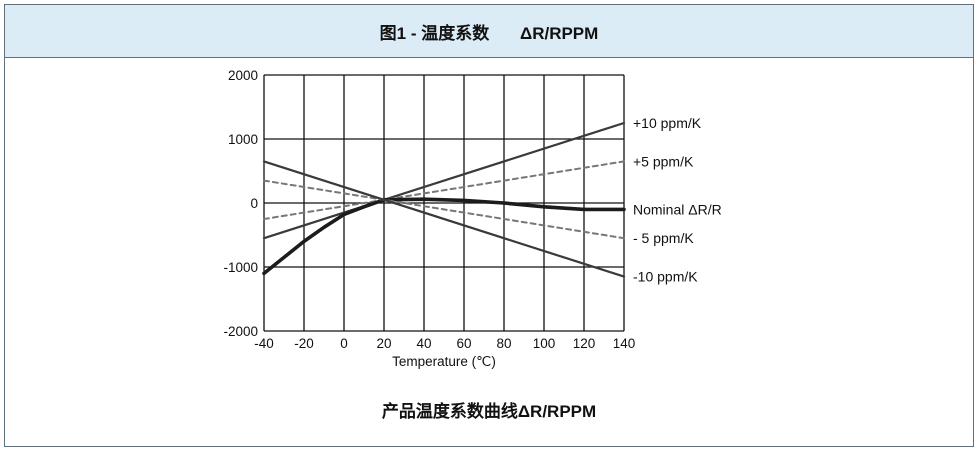 This screenshot has height=451, width=980. Describe the element at coordinates (663, 238) in the screenshot. I see `series-label-3: - 5 ppm/K` at that location.